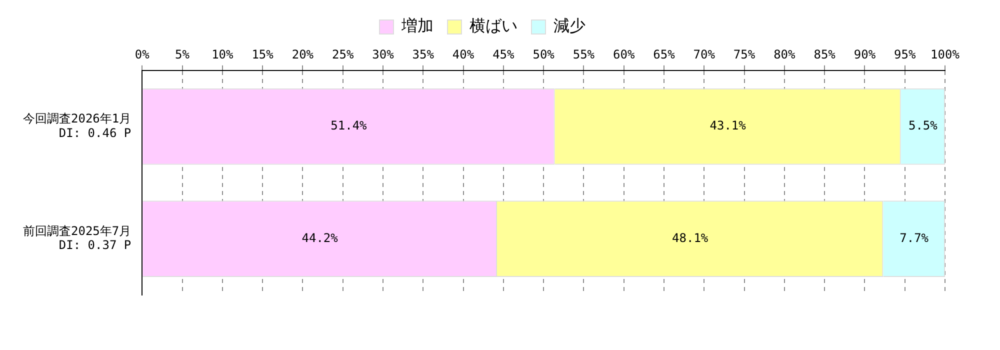 The width and height of the screenshot is (1000, 350). I want to click on x-tick-label: 0%, so click(142, 54).